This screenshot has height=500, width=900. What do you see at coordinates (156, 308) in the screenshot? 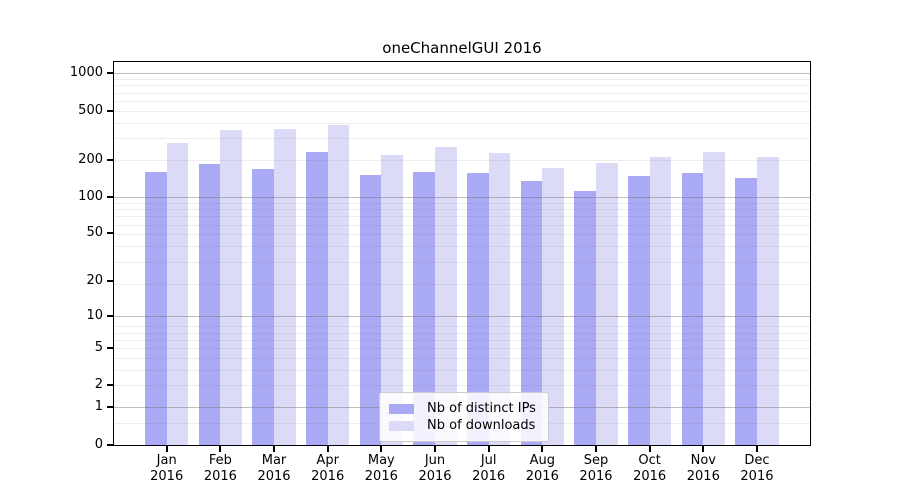
I see `bar-distinct-ips-jan` at bounding box center [156, 308].